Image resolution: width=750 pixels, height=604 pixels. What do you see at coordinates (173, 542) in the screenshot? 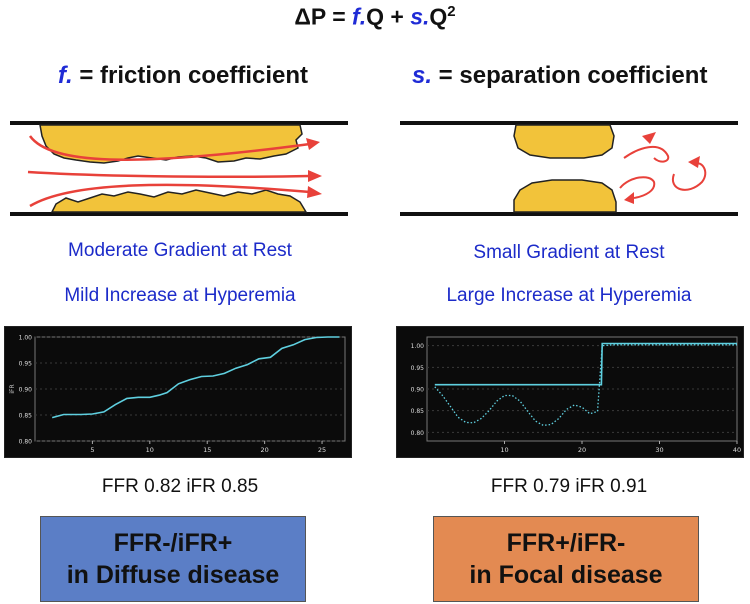
I see `diffuse-box-line1: FFR-/iFR+` at bounding box center [173, 542].